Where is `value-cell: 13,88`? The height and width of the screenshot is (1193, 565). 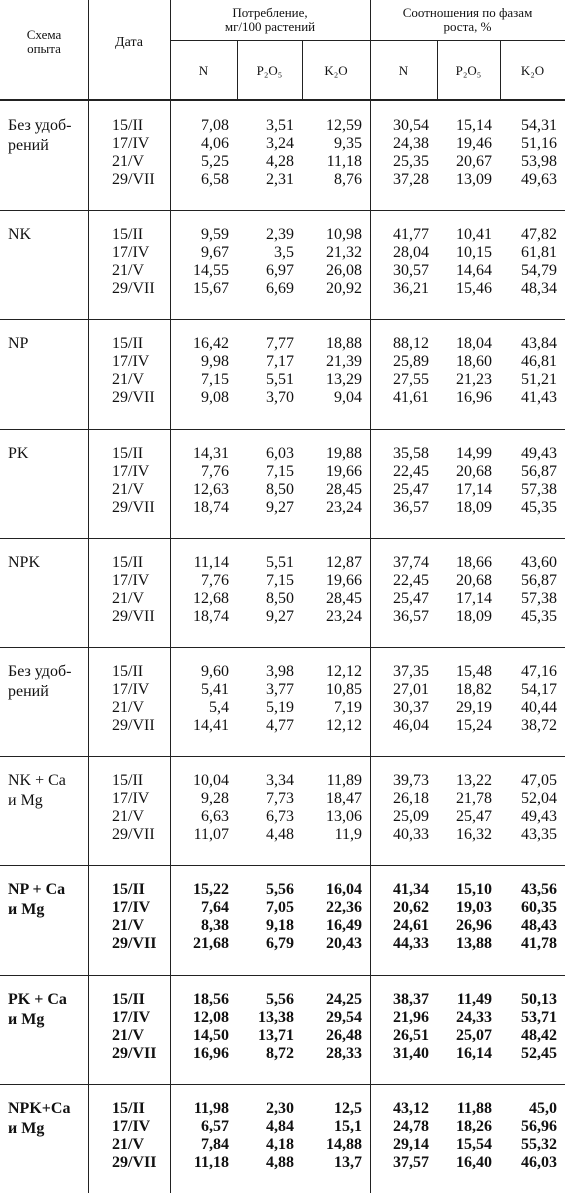
value-cell: 13,88 is located at coordinates (474, 944).